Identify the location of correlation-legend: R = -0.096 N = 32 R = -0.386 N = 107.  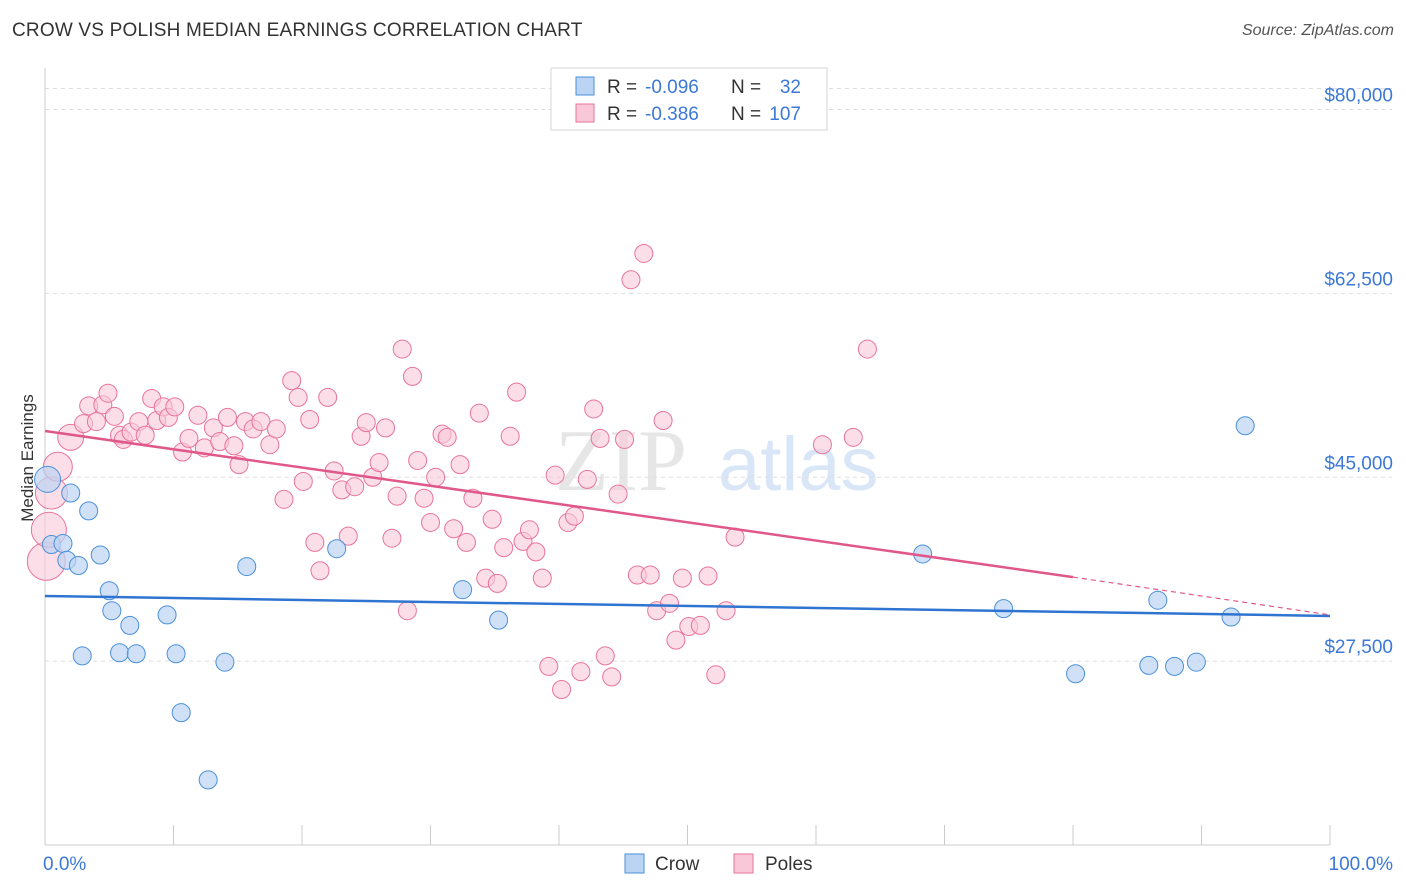
(689, 99).